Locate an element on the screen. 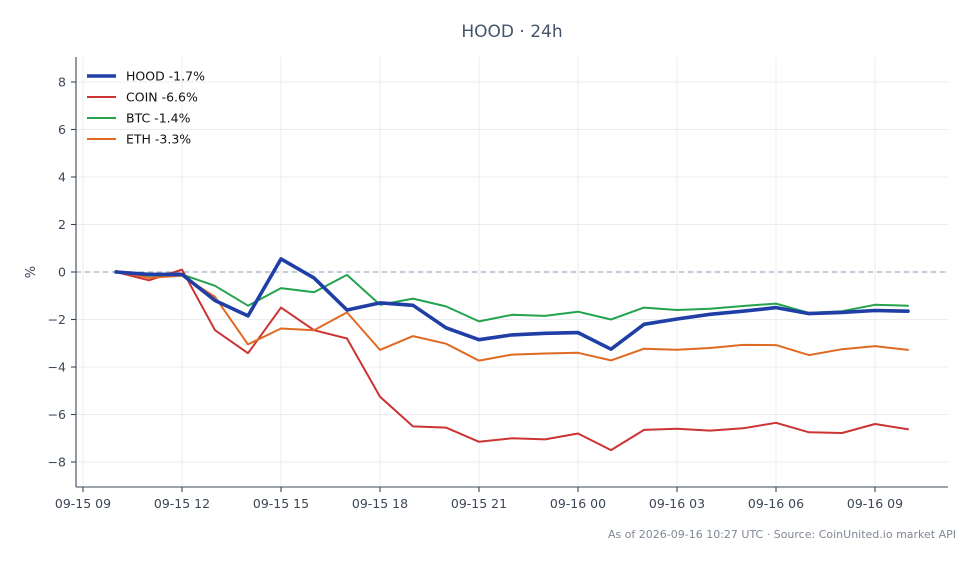 The height and width of the screenshot is (564, 980). x-tick-label: 09-15 09 is located at coordinates (83, 503).